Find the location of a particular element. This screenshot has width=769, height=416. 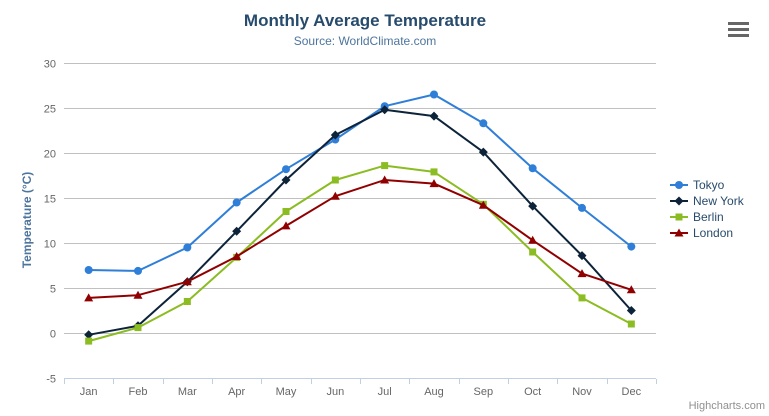

legend-label: New York is located at coordinates (718, 201).